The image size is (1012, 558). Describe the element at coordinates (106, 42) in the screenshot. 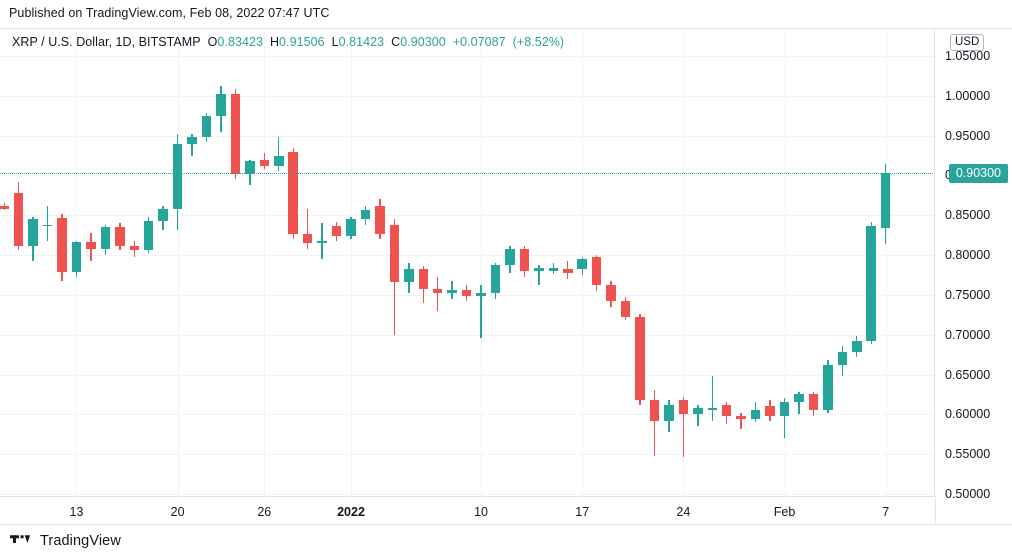

I see `legend-symbol: XRP / U.S. Dollar, 1D, BITSTAMP` at that location.